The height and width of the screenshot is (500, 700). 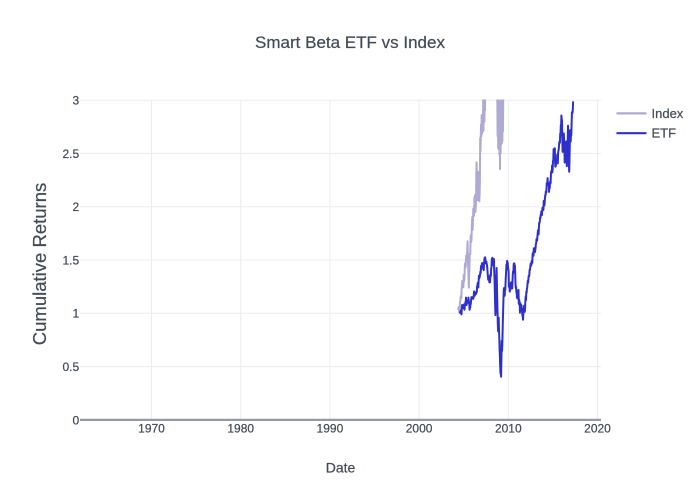 I want to click on svg-text: 2.5, so click(x=71, y=154).